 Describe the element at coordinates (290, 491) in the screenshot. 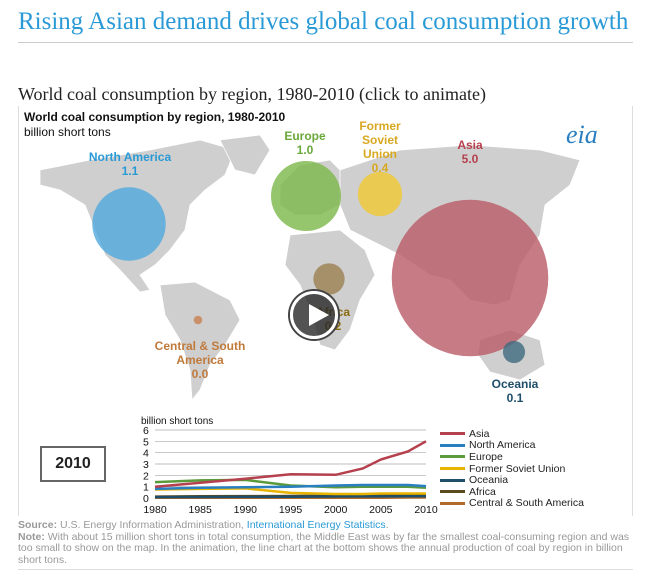

I see `series-line-former-soviet-union` at that location.